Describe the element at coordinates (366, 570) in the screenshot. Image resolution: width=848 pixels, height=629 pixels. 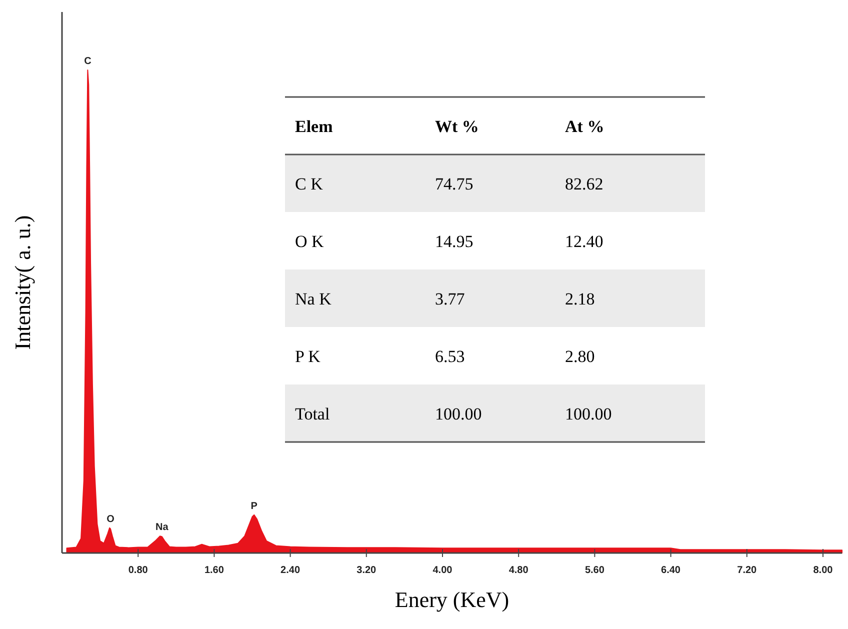
I see `x-tick-label: 3.20` at that location.